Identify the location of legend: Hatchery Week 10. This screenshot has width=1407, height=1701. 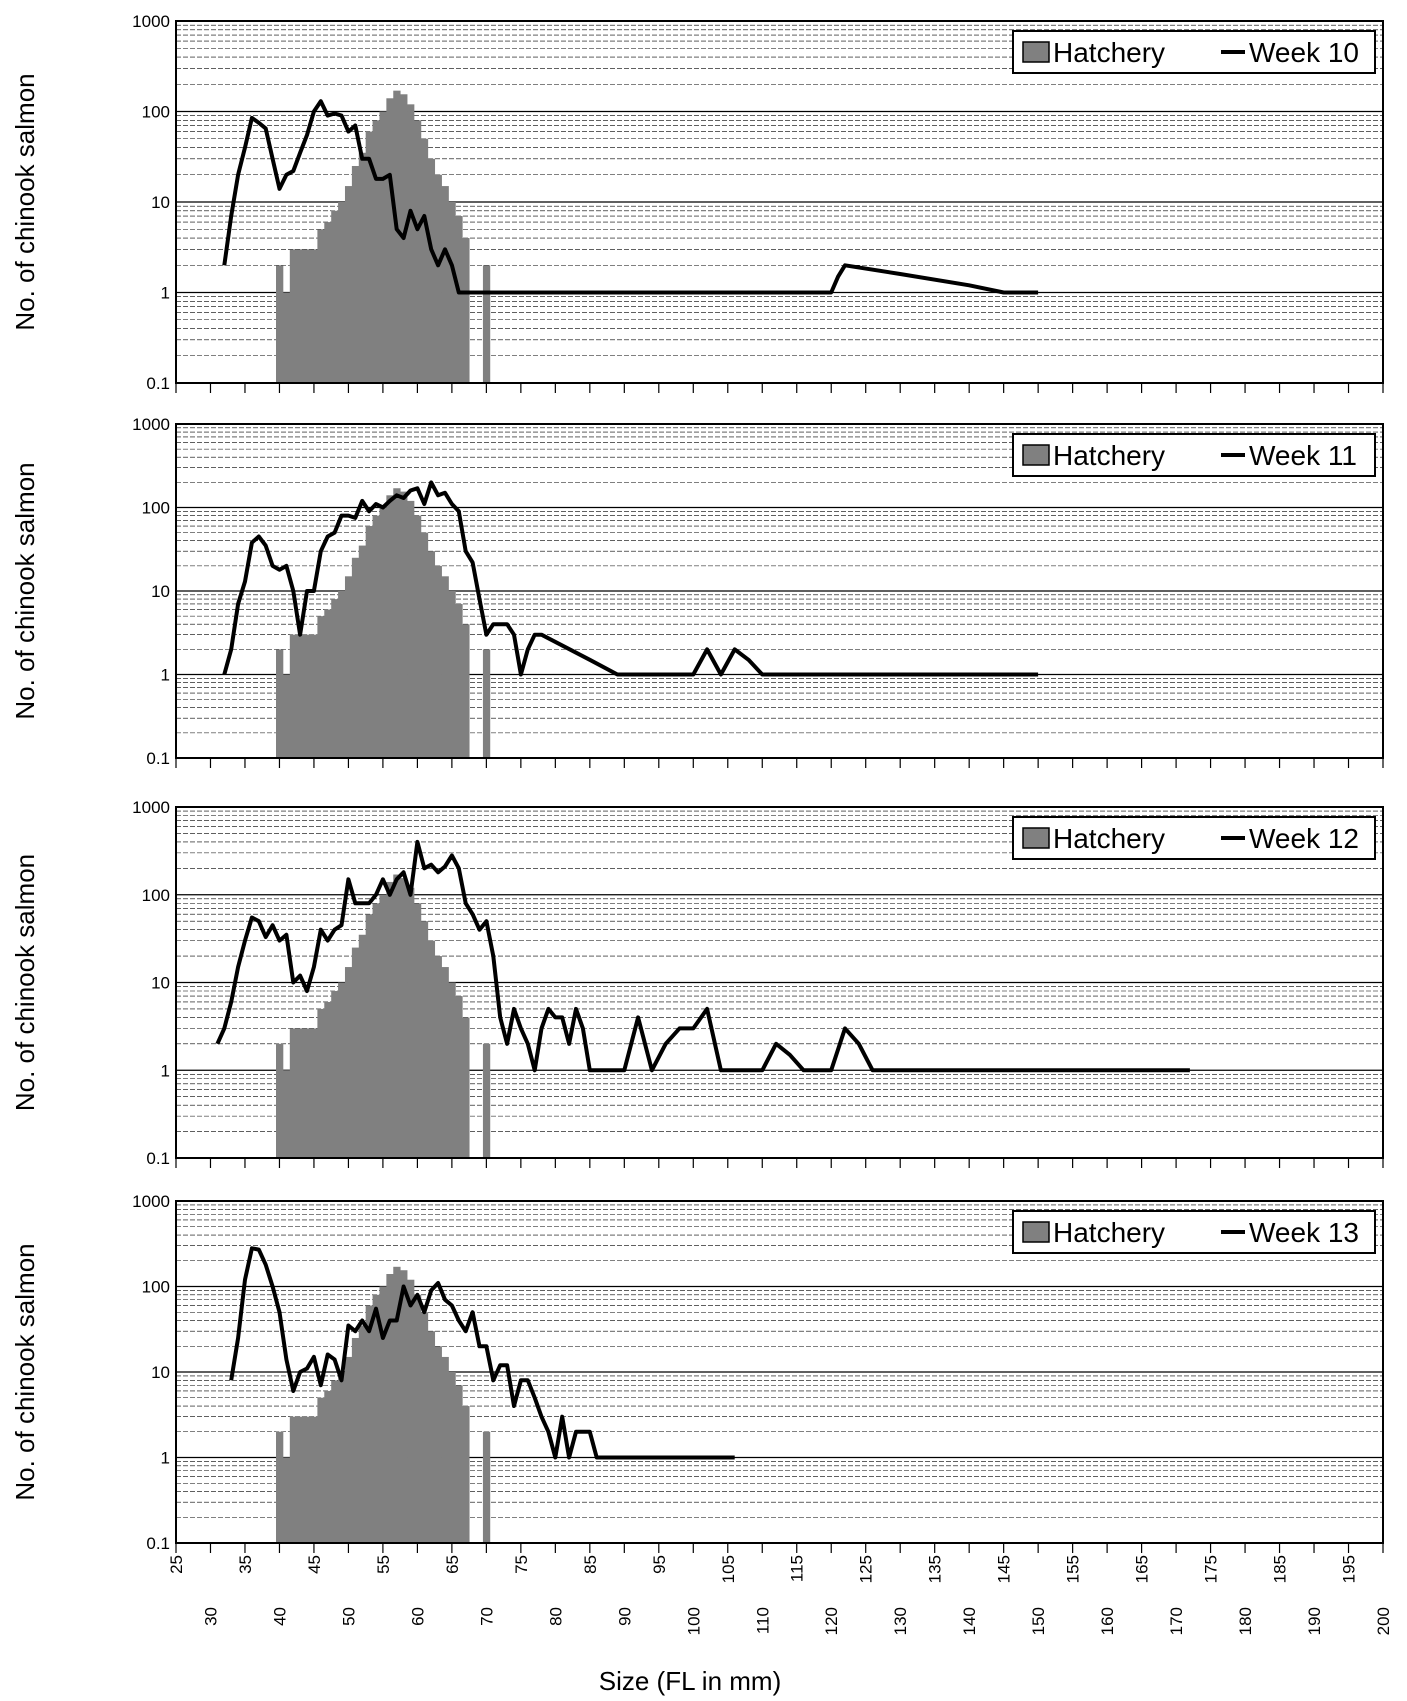
(1194, 52).